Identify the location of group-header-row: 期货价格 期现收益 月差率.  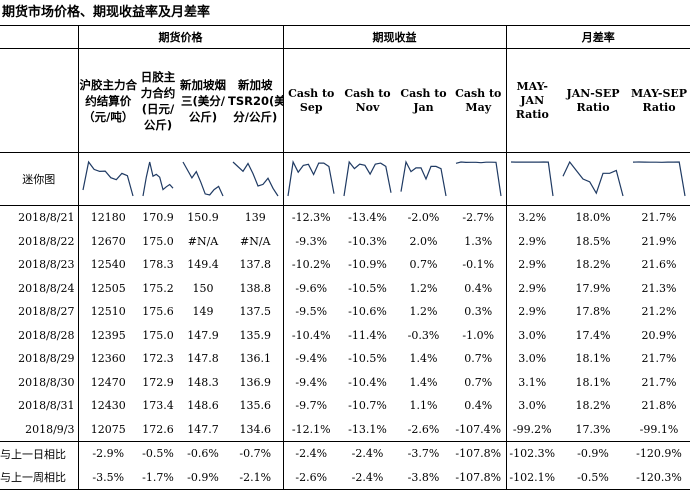
(345, 37).